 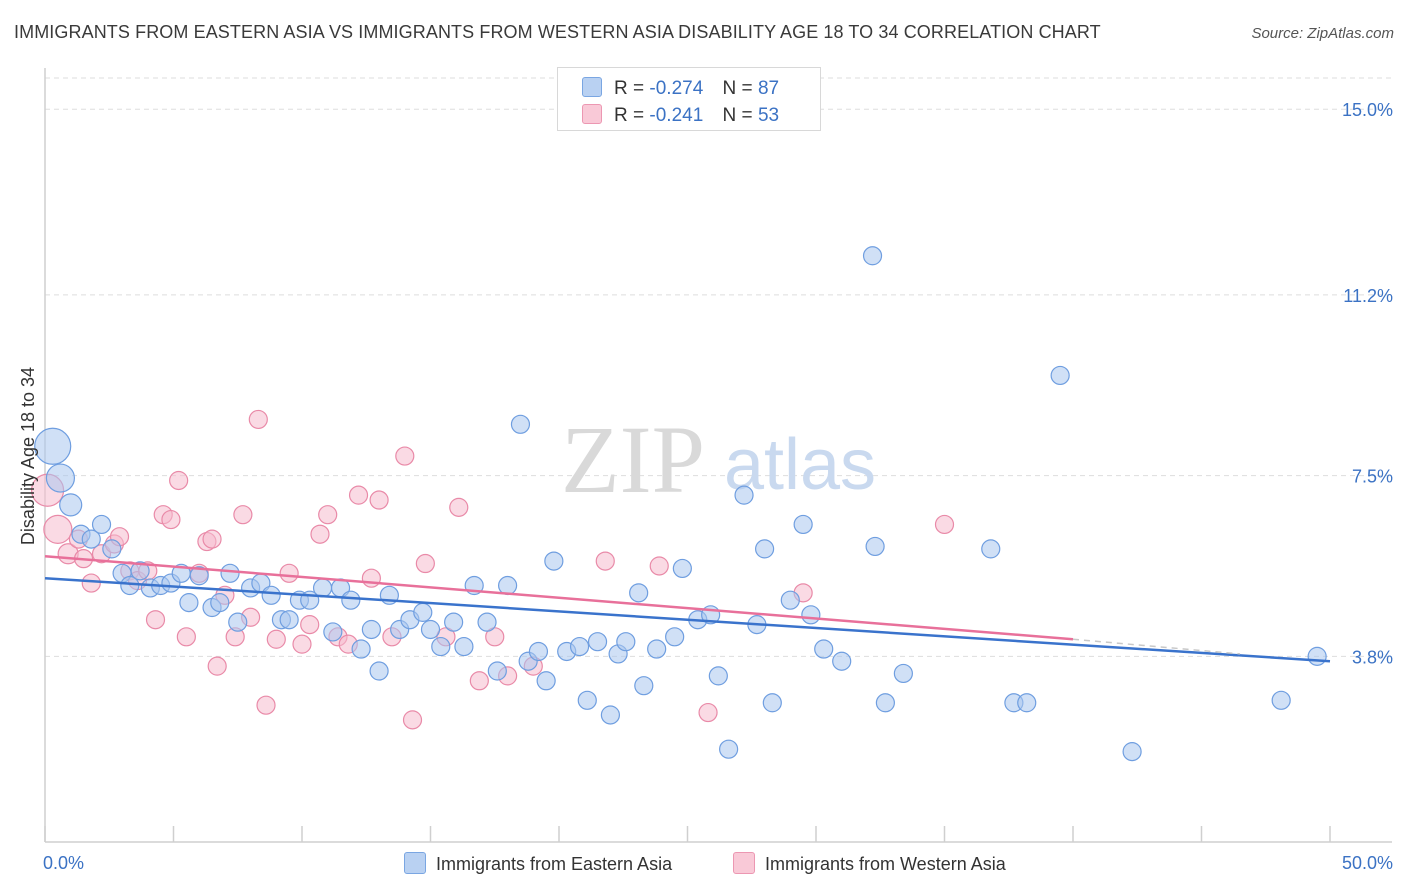 I want to click on bottom-legend-swatch-blue, so click(x=415, y=863).